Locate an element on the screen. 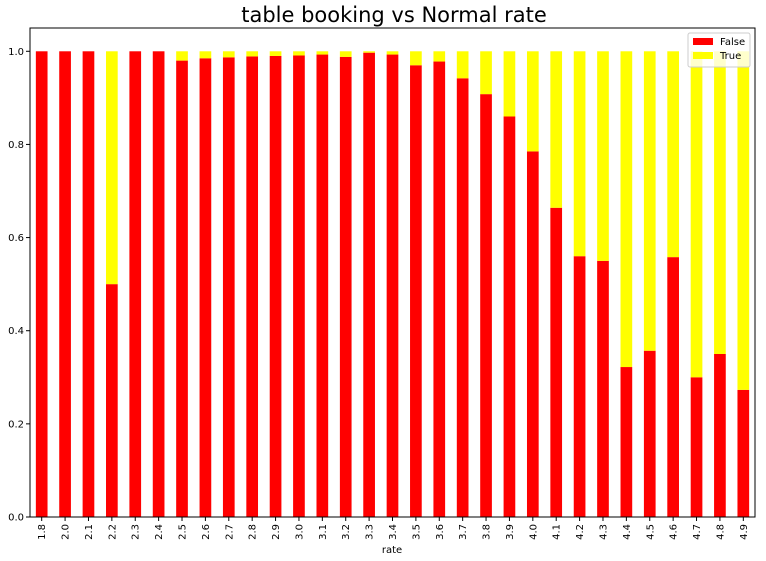 This screenshot has height=561, width=766. bar-false-3.4 is located at coordinates (392, 286).